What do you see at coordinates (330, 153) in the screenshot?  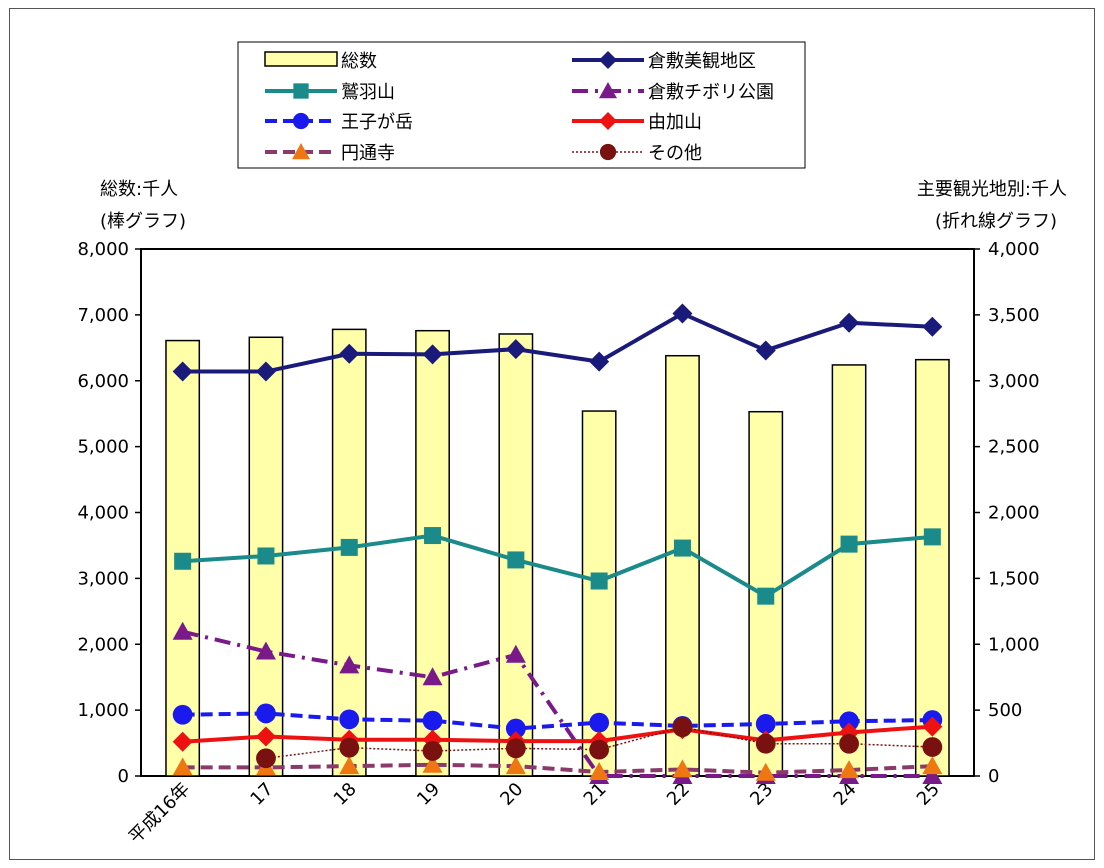 I see `legend-item-円通寺: 円通寺` at bounding box center [330, 153].